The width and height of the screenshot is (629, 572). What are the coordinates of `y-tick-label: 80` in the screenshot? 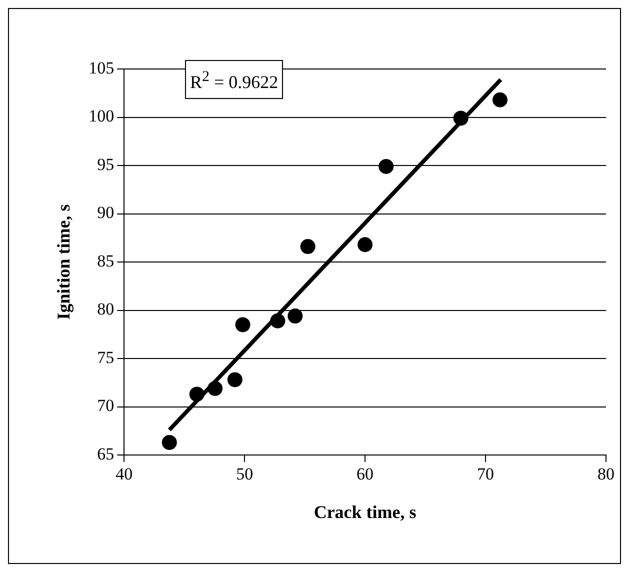 It's located at (105, 309).